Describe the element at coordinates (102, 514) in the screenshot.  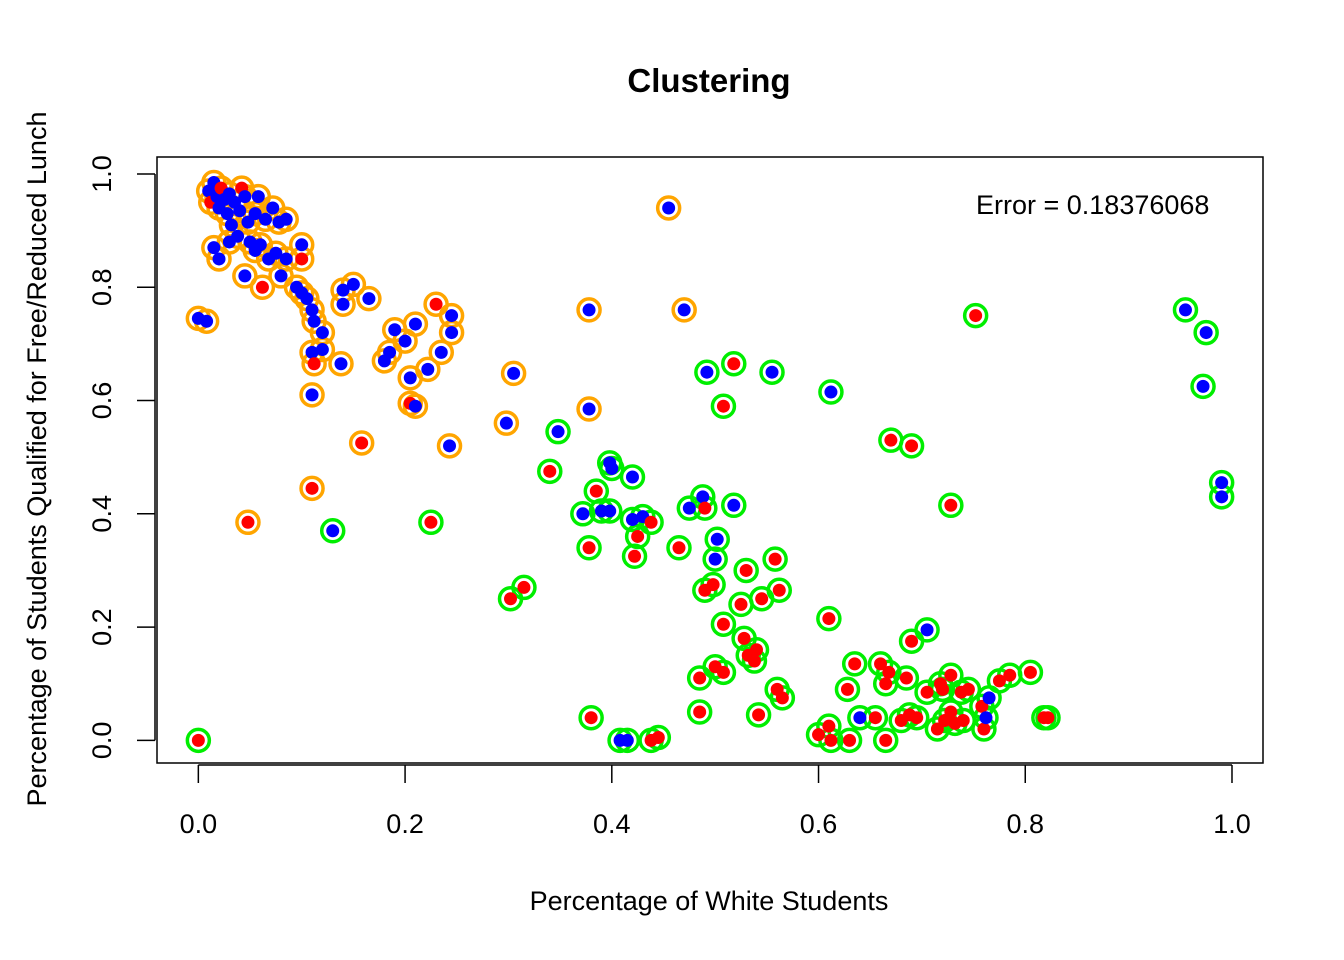
I see `y-tick-label: 0.4` at that location.